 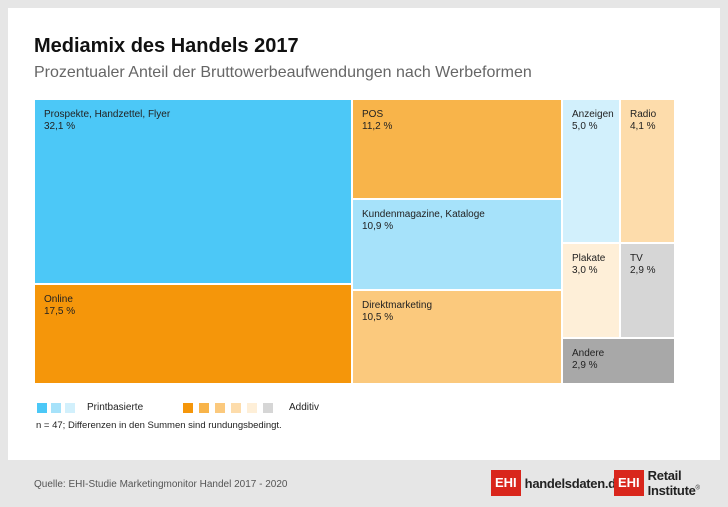 What do you see at coordinates (643, 114) in the screenshot?
I see `tile-label: Radio` at bounding box center [643, 114].